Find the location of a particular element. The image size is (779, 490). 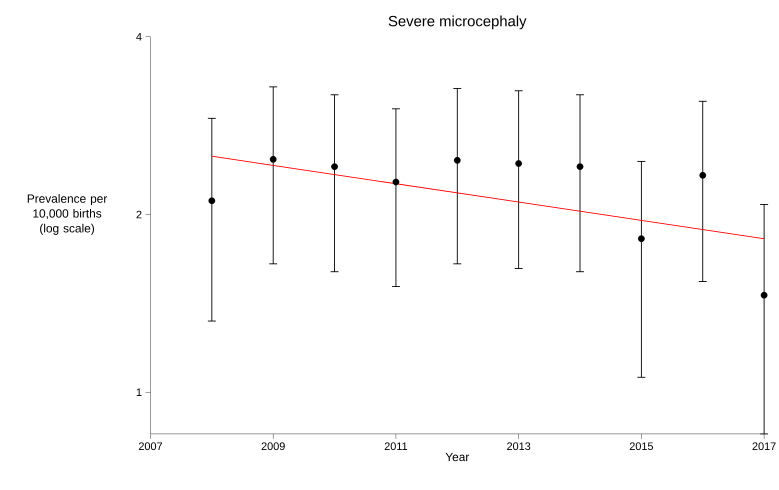

x-tick-label: 2013 is located at coordinates (518, 446).